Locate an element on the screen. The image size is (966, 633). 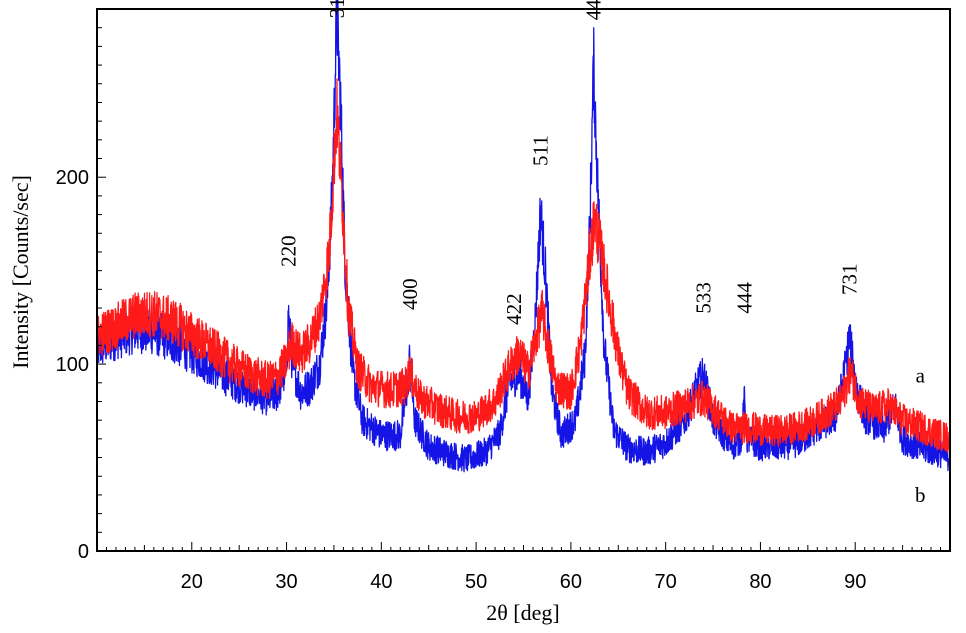
x-tick-label: 20 is located at coordinates (192, 582).